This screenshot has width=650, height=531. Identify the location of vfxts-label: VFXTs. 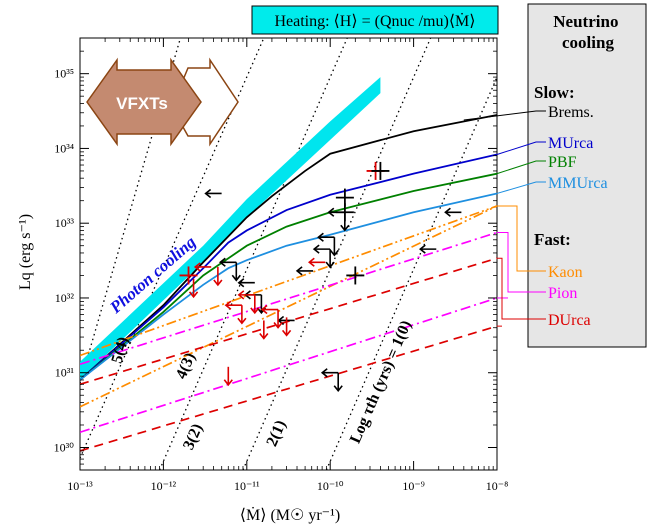
(142, 103).